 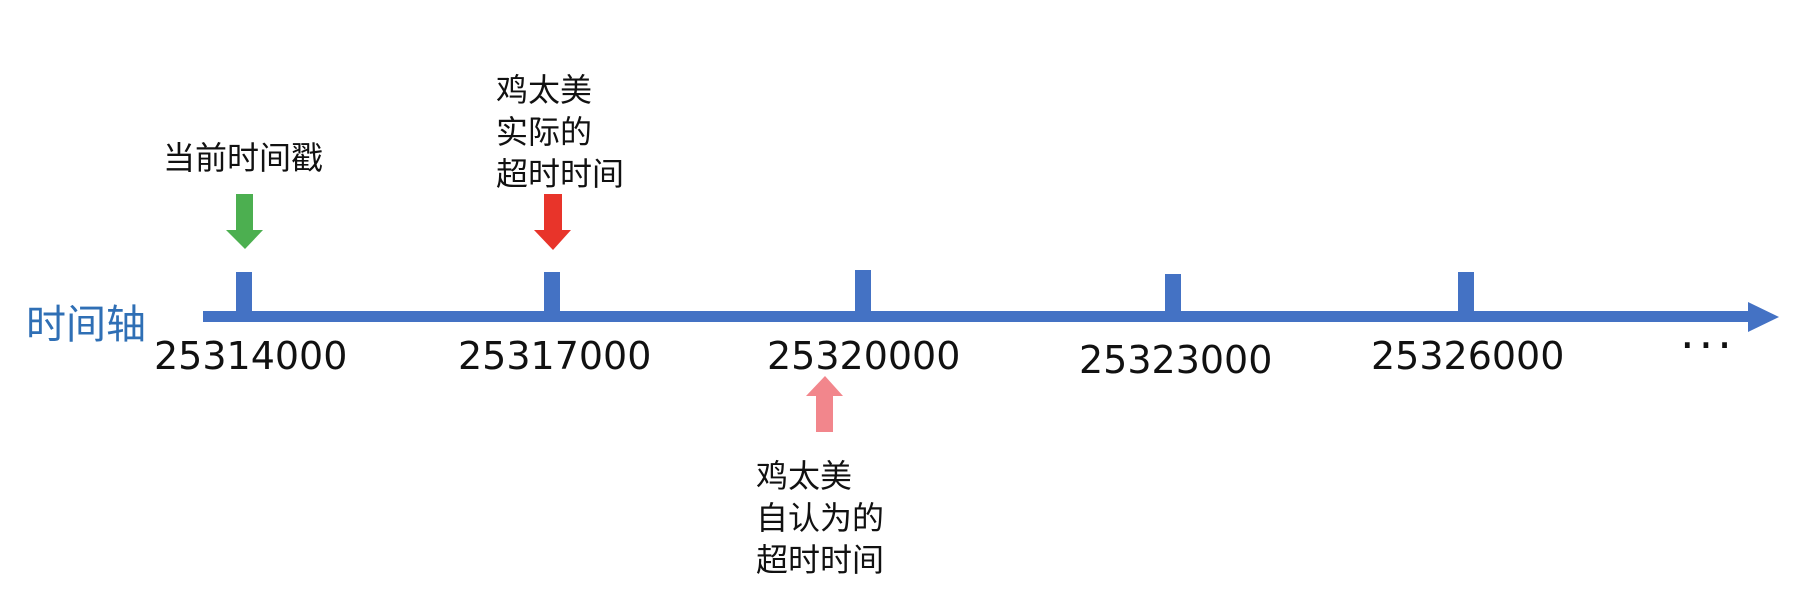 I want to click on axis-title: 时间轴, so click(x=86, y=325).